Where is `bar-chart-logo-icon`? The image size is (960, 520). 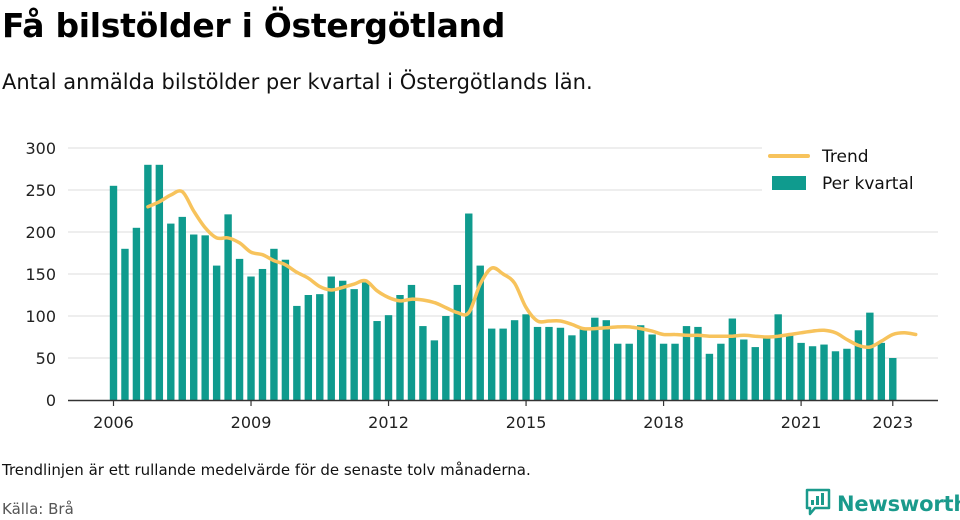 bar-chart-logo-icon is located at coordinates (818, 504).